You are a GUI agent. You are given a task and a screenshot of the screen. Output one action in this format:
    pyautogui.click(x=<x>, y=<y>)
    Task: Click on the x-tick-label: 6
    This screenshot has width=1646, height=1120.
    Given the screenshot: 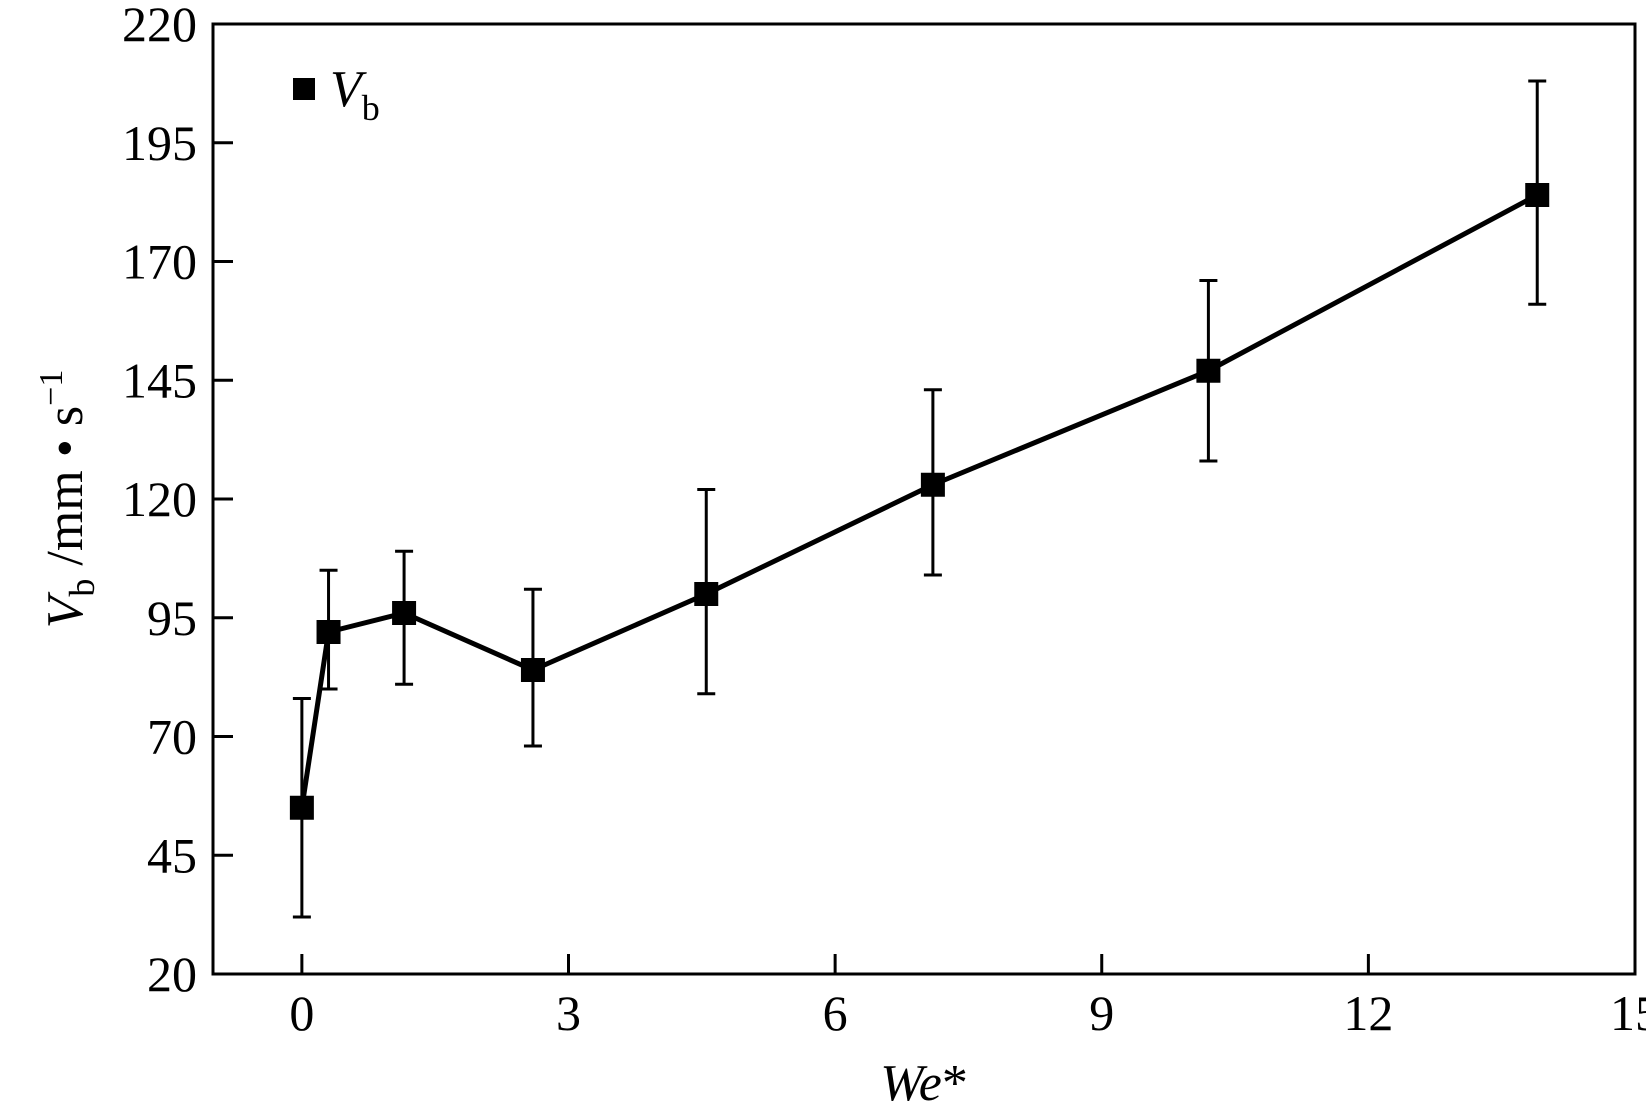 What is the action you would take?
    pyautogui.click(x=835, y=1013)
    